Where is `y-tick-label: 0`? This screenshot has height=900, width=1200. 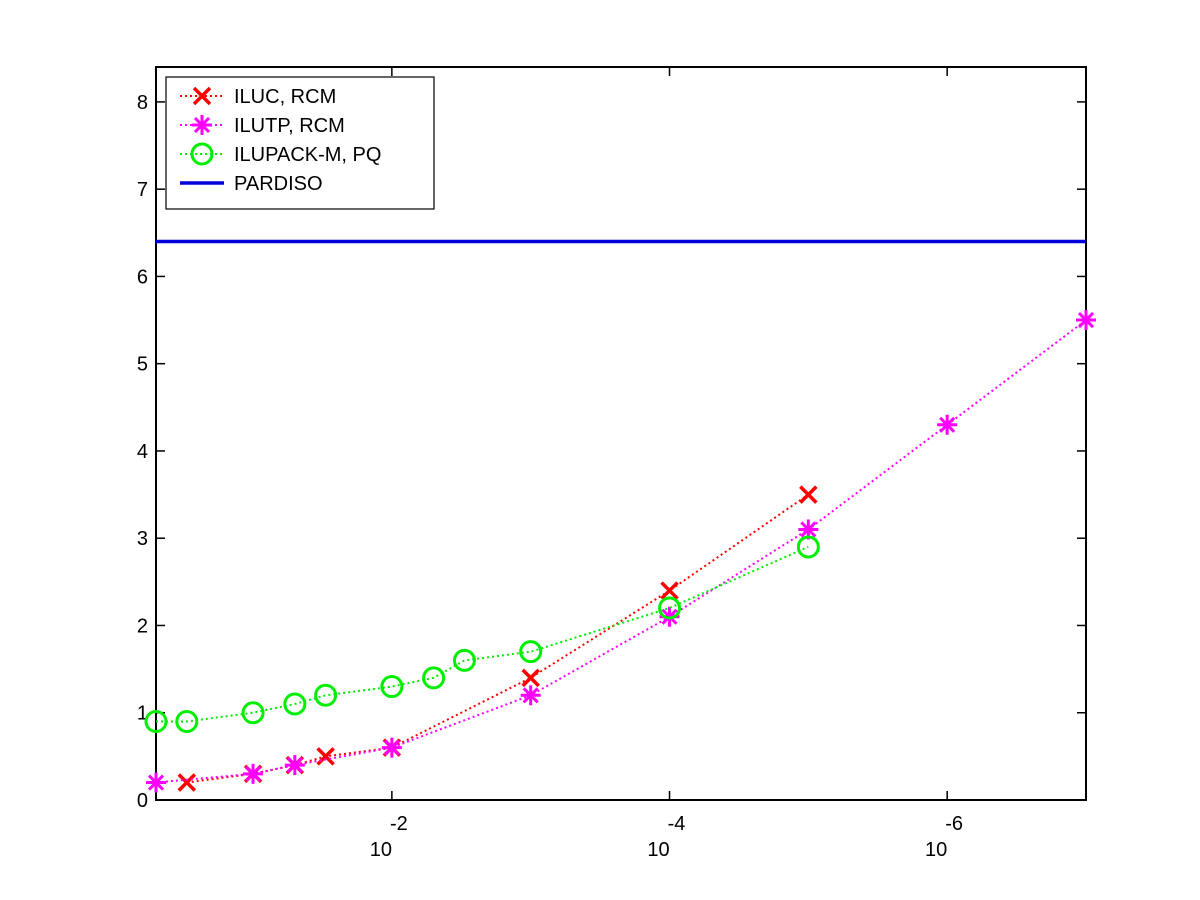 y-tick-label: 0 is located at coordinates (142, 801).